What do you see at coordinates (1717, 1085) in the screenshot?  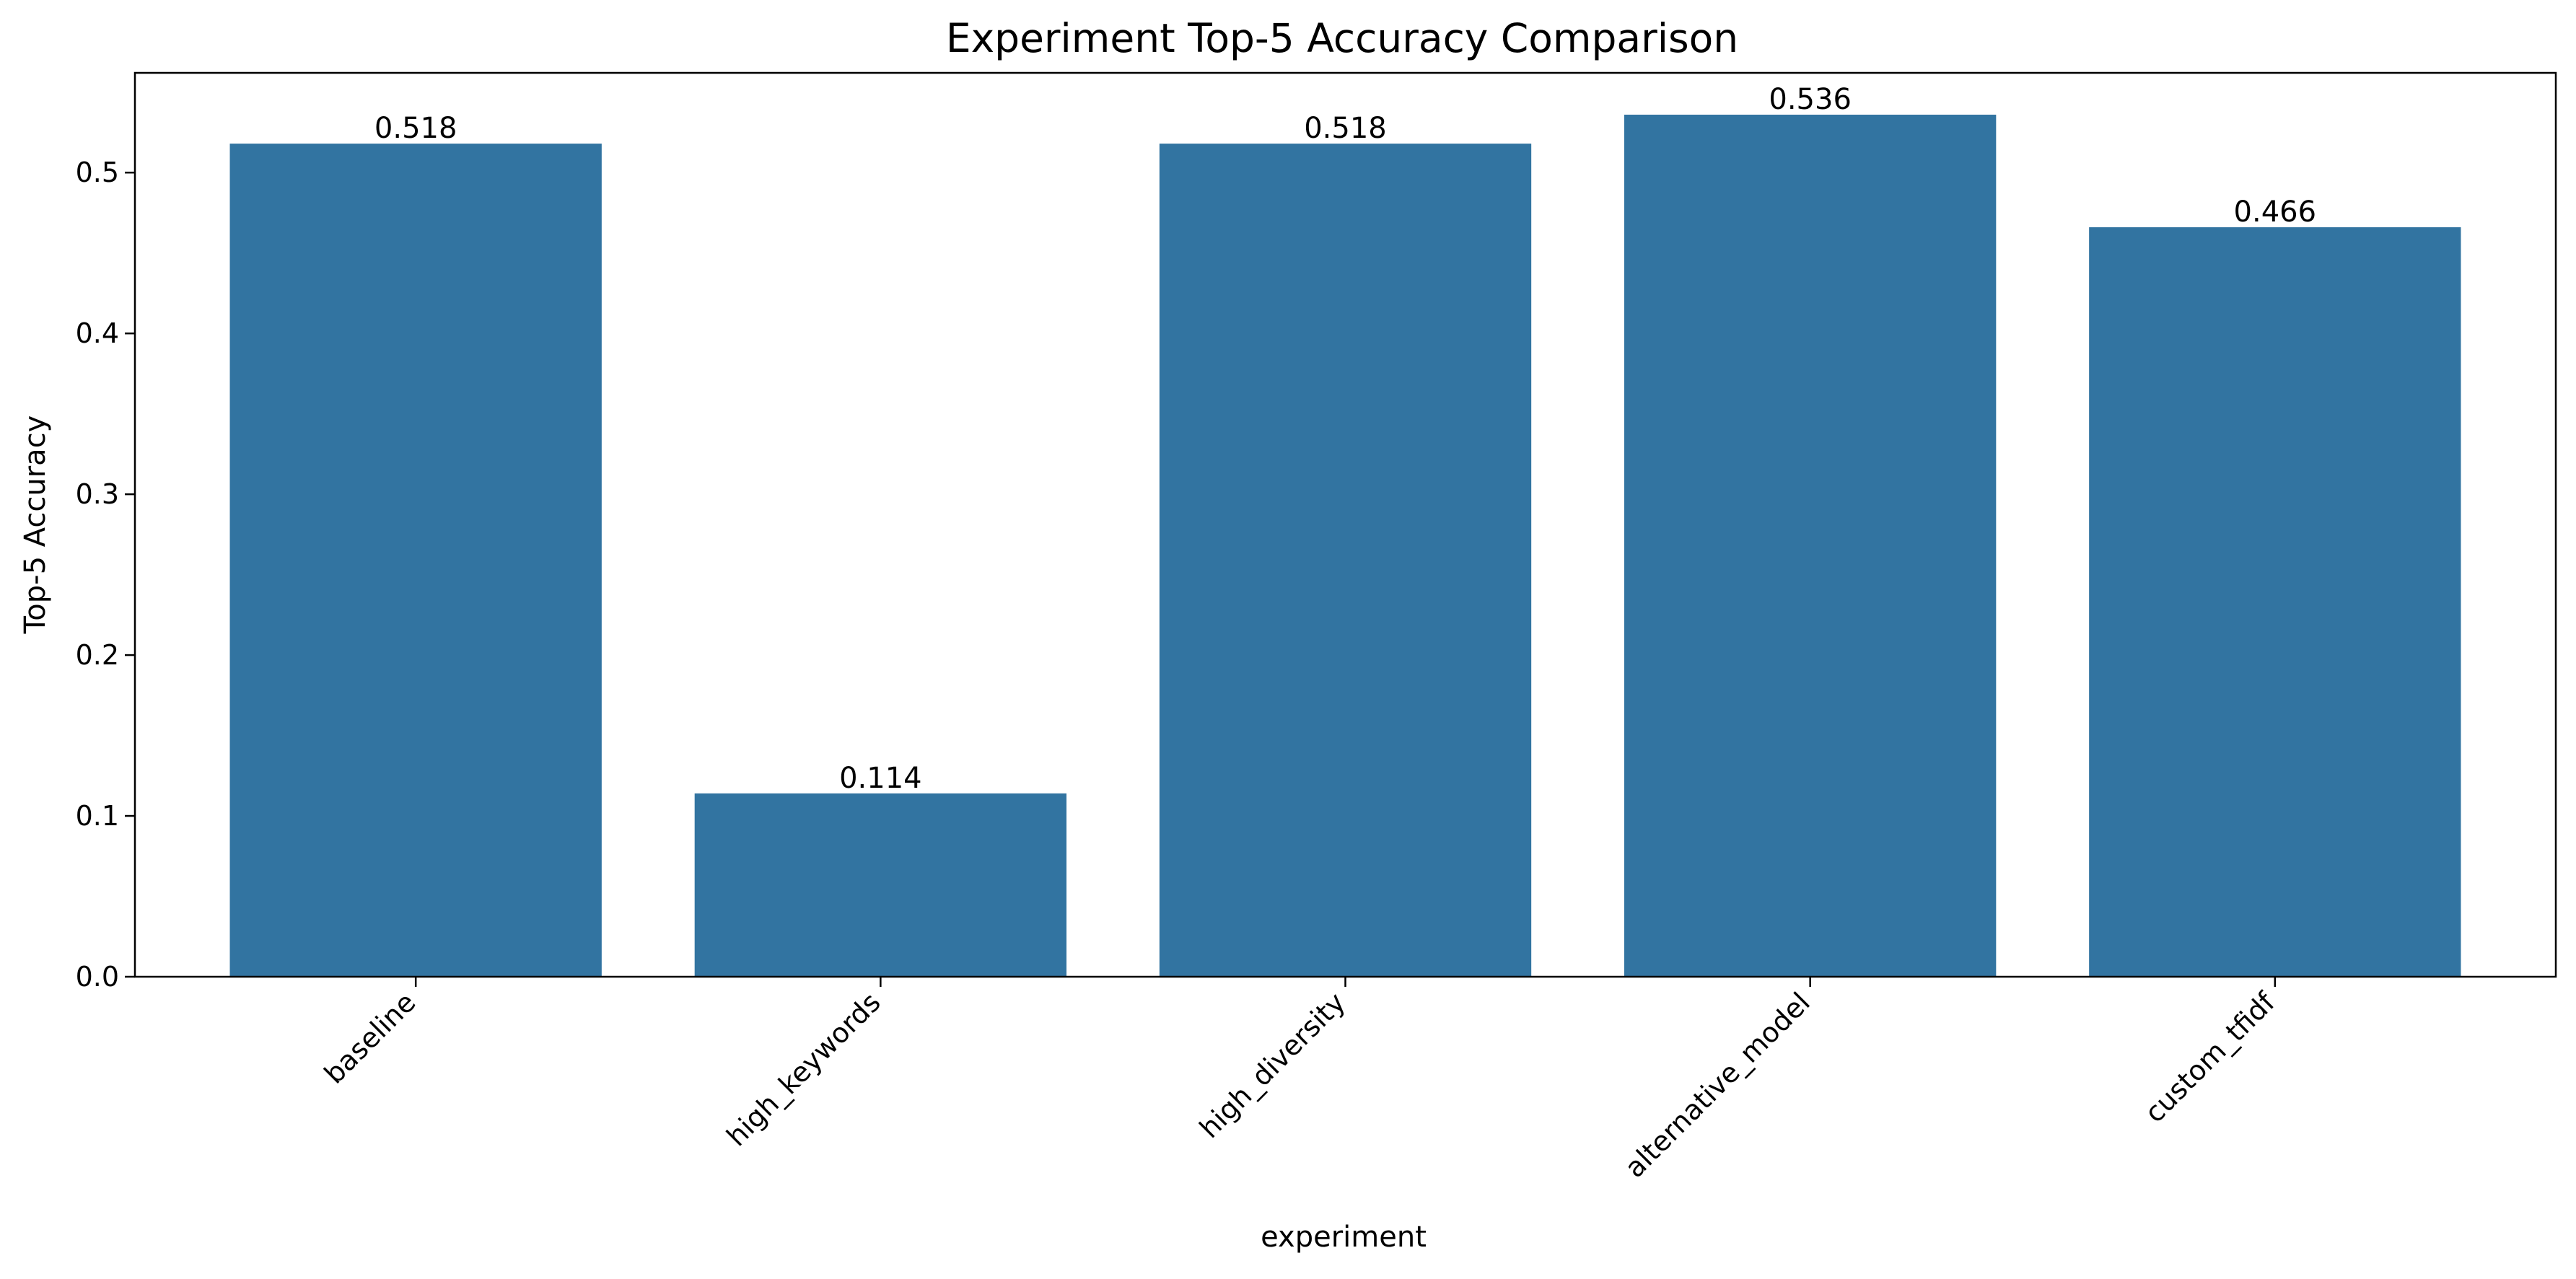 I see `x-tick-label-alternative_model: alternative_model` at bounding box center [1717, 1085].